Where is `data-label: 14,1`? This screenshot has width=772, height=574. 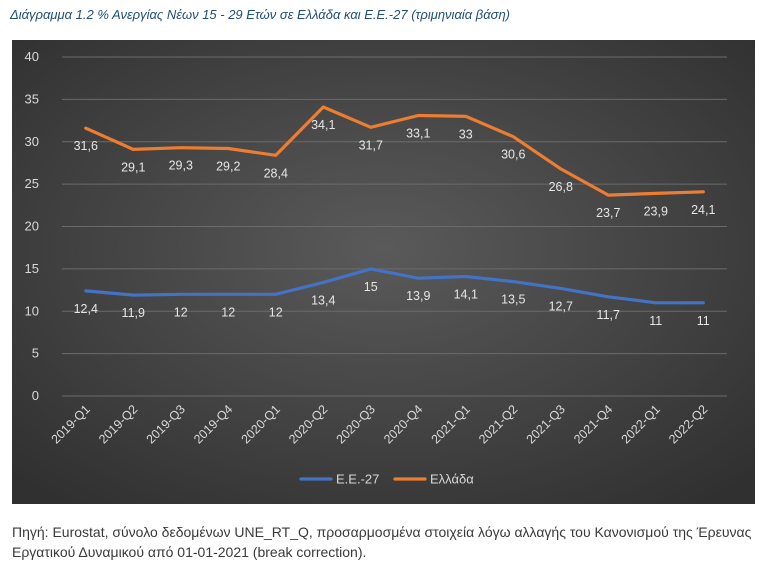 data-label: 14,1 is located at coordinates (466, 295).